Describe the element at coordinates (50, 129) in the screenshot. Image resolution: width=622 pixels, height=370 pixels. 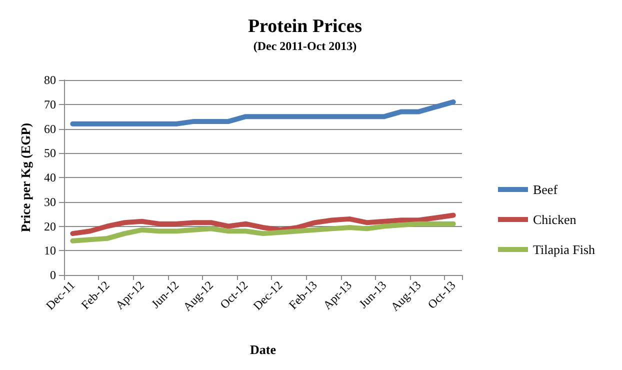
I see `y-tick-label: 60` at that location.